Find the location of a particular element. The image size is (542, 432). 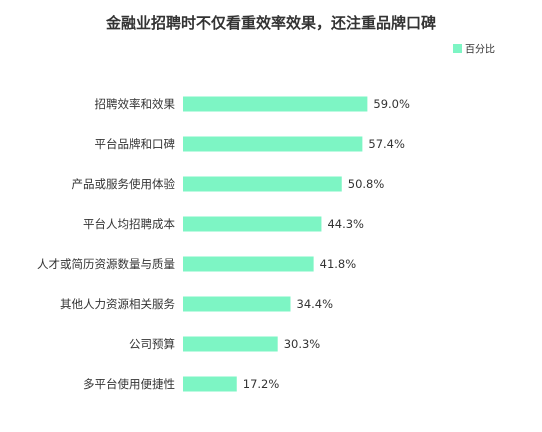

value-label: 50.8% is located at coordinates (366, 184).